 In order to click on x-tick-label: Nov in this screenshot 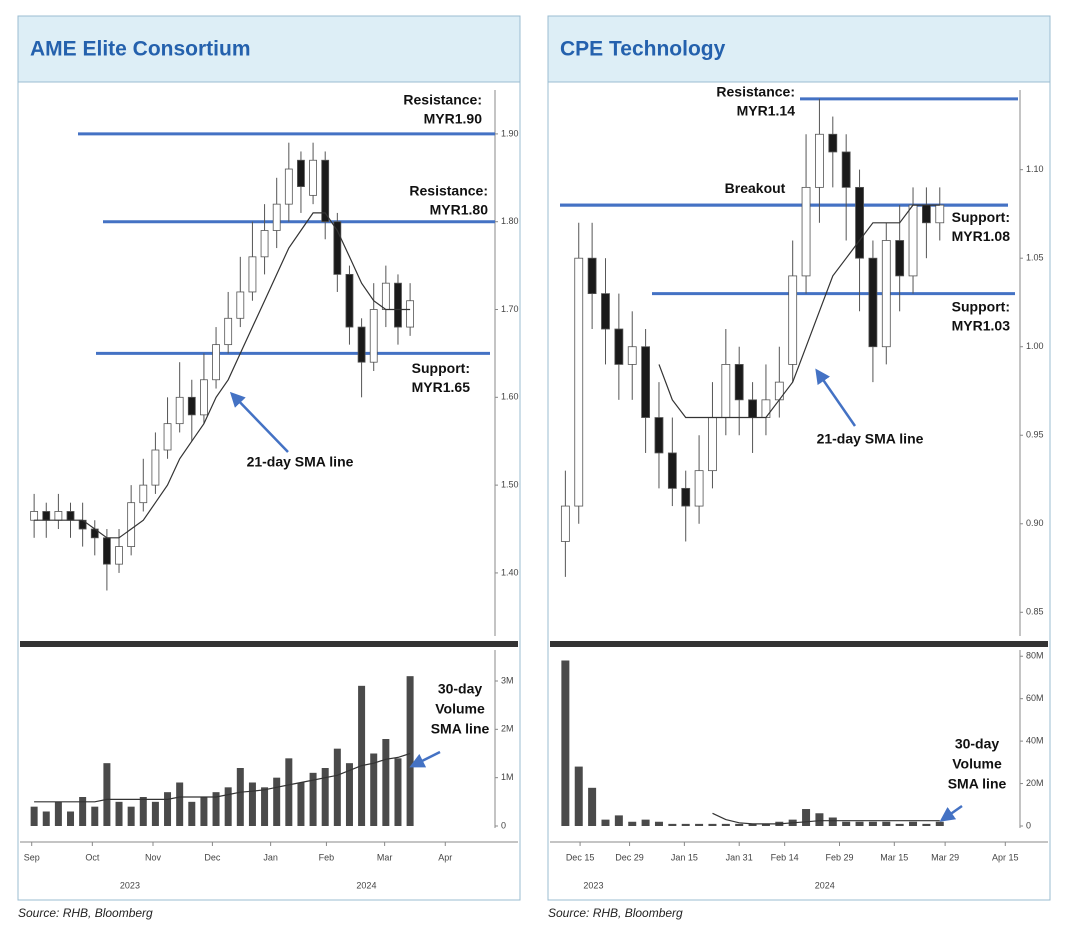, I will do `click(153, 857)`.